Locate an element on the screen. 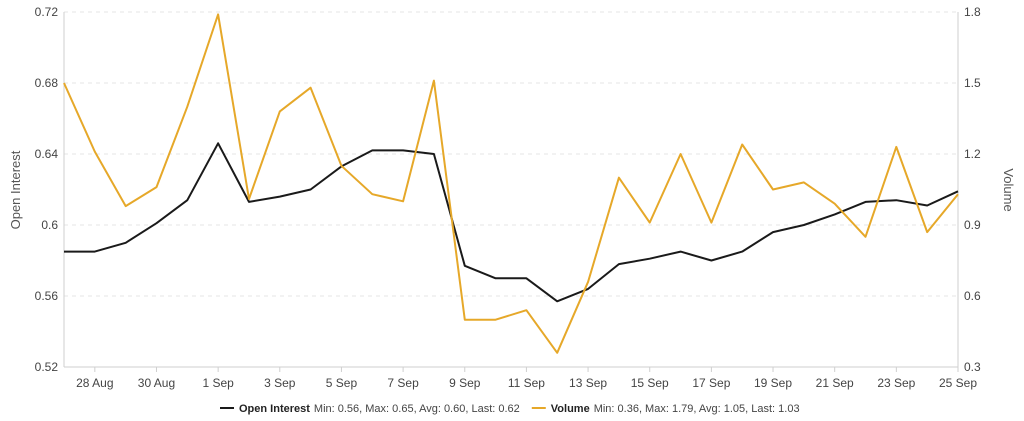  left-axis-ticks: 0.52 0.56 0.6 0.64 0.68 0.72 is located at coordinates (47, 189).